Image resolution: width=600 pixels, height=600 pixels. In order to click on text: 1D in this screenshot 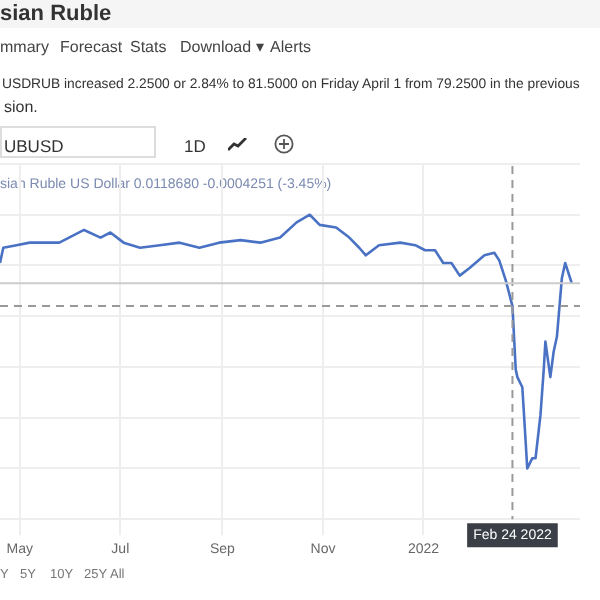, I will do `click(195, 146)`.